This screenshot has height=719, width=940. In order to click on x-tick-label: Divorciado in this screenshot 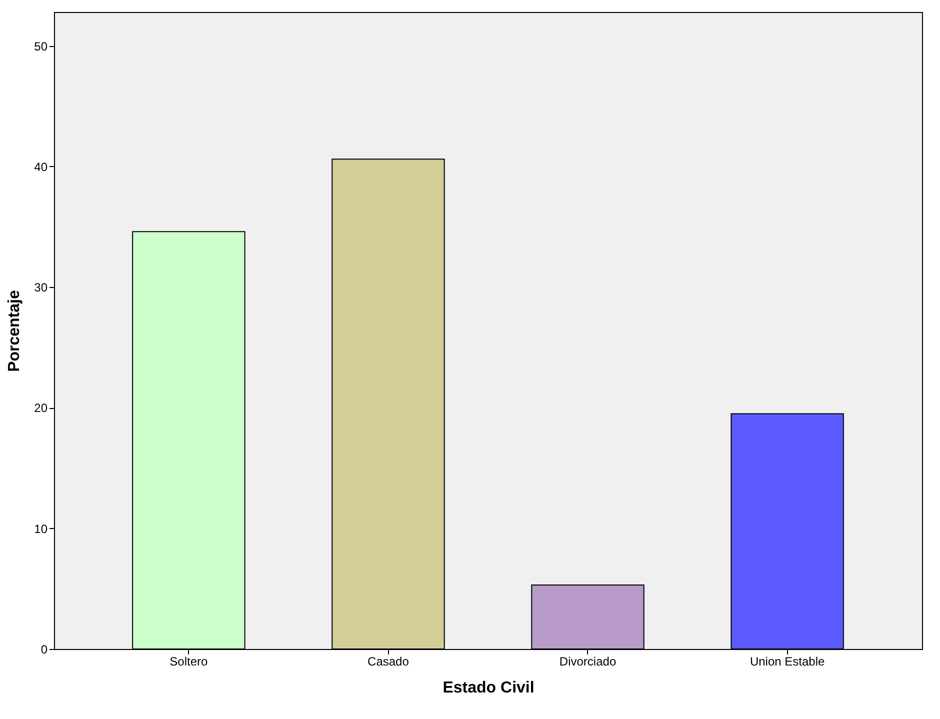, I will do `click(587, 661)`.